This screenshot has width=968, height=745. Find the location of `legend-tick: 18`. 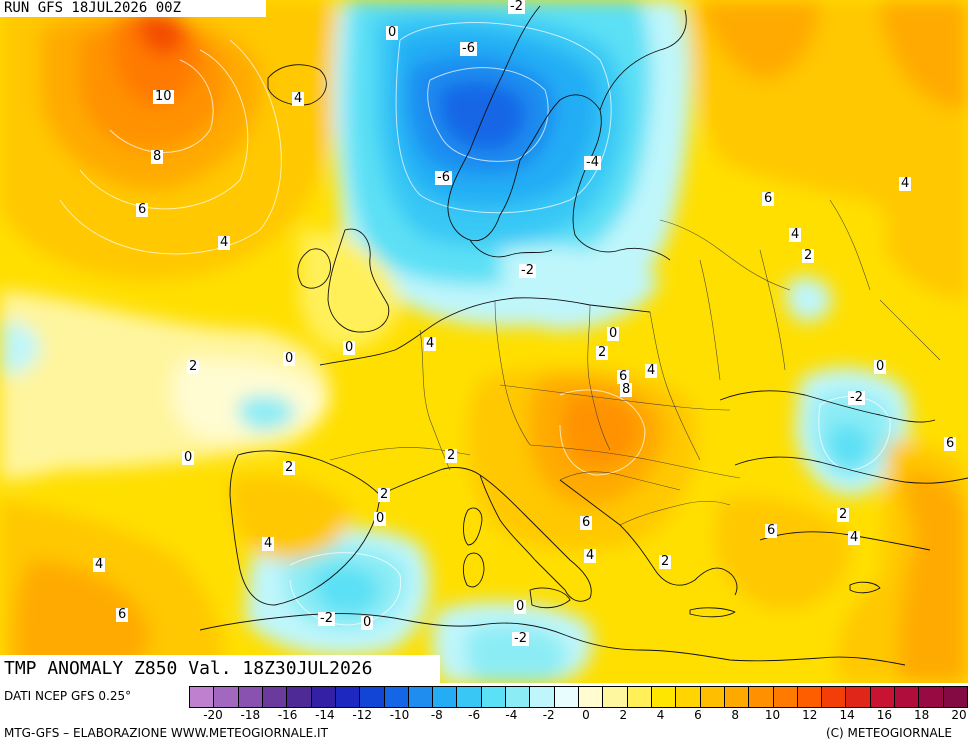

legend-tick: 18 is located at coordinates (922, 715).